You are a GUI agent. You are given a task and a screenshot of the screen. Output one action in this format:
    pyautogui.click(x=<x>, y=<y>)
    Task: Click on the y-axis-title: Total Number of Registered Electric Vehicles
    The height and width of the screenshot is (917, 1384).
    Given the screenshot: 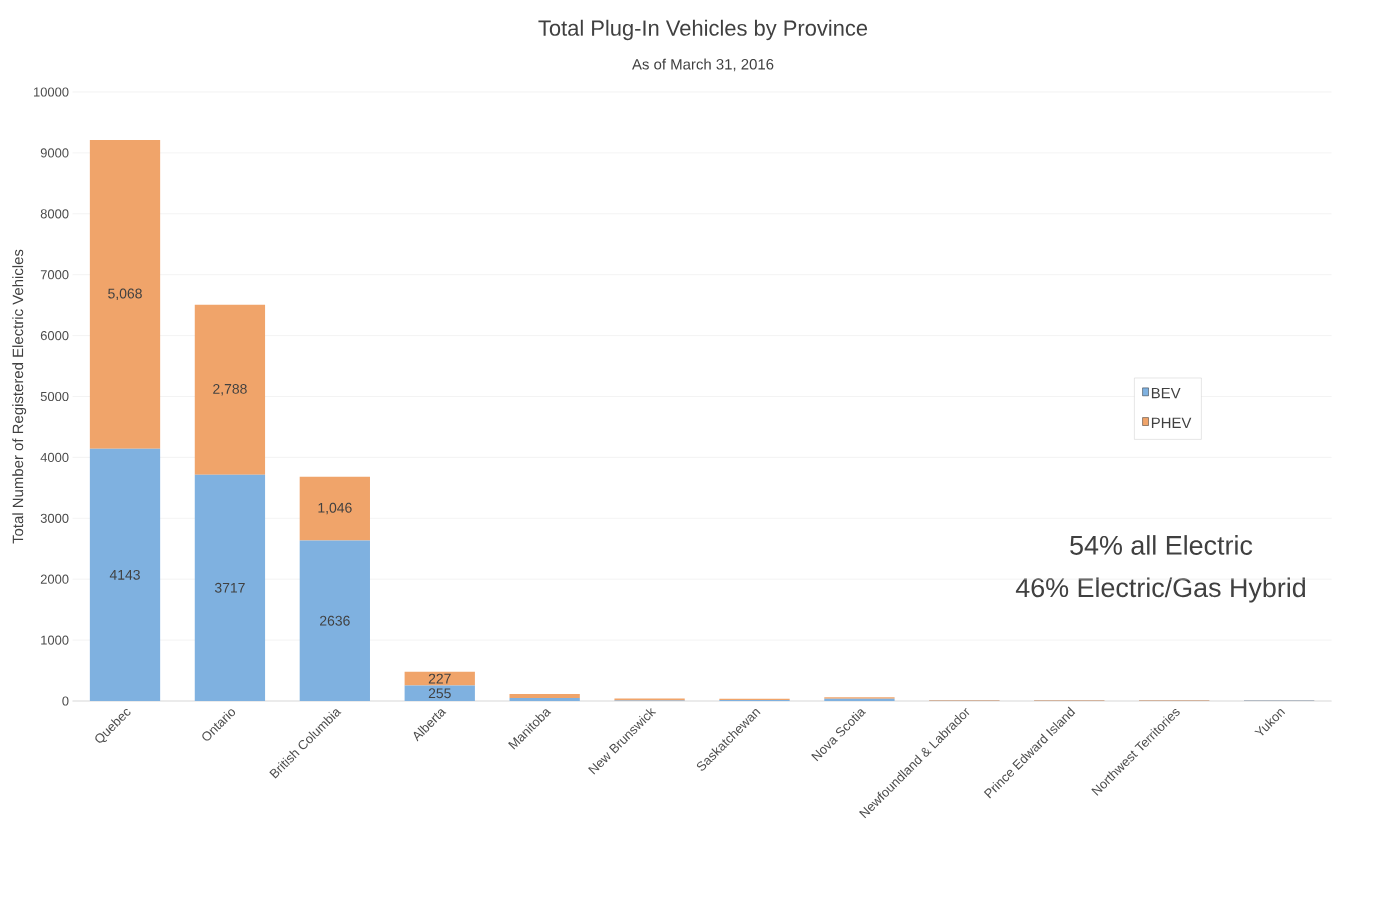 What is the action you would take?
    pyautogui.click(x=19, y=396)
    